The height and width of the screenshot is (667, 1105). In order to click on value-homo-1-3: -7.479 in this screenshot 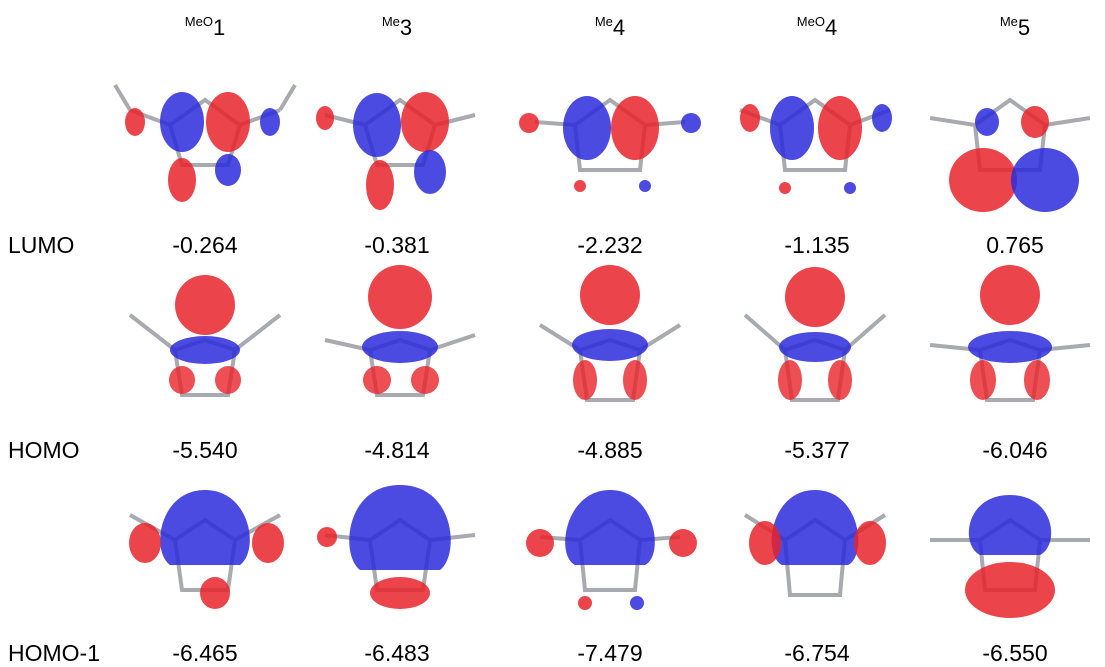, I will do `click(610, 653)`.